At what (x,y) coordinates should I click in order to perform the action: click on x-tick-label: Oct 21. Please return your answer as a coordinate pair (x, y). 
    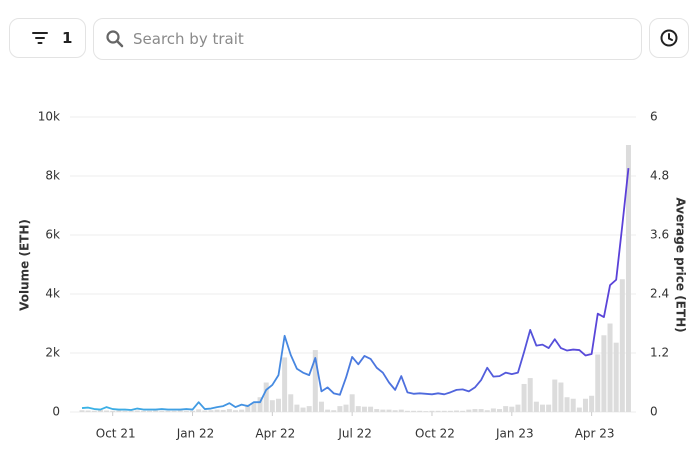
    Looking at the image, I should click on (116, 434).